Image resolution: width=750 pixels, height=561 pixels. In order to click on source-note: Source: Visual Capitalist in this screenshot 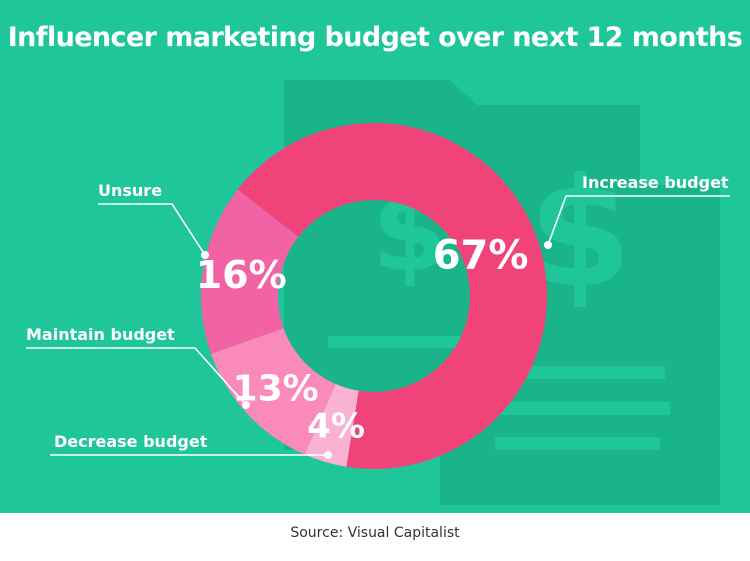, I will do `click(375, 533)`.